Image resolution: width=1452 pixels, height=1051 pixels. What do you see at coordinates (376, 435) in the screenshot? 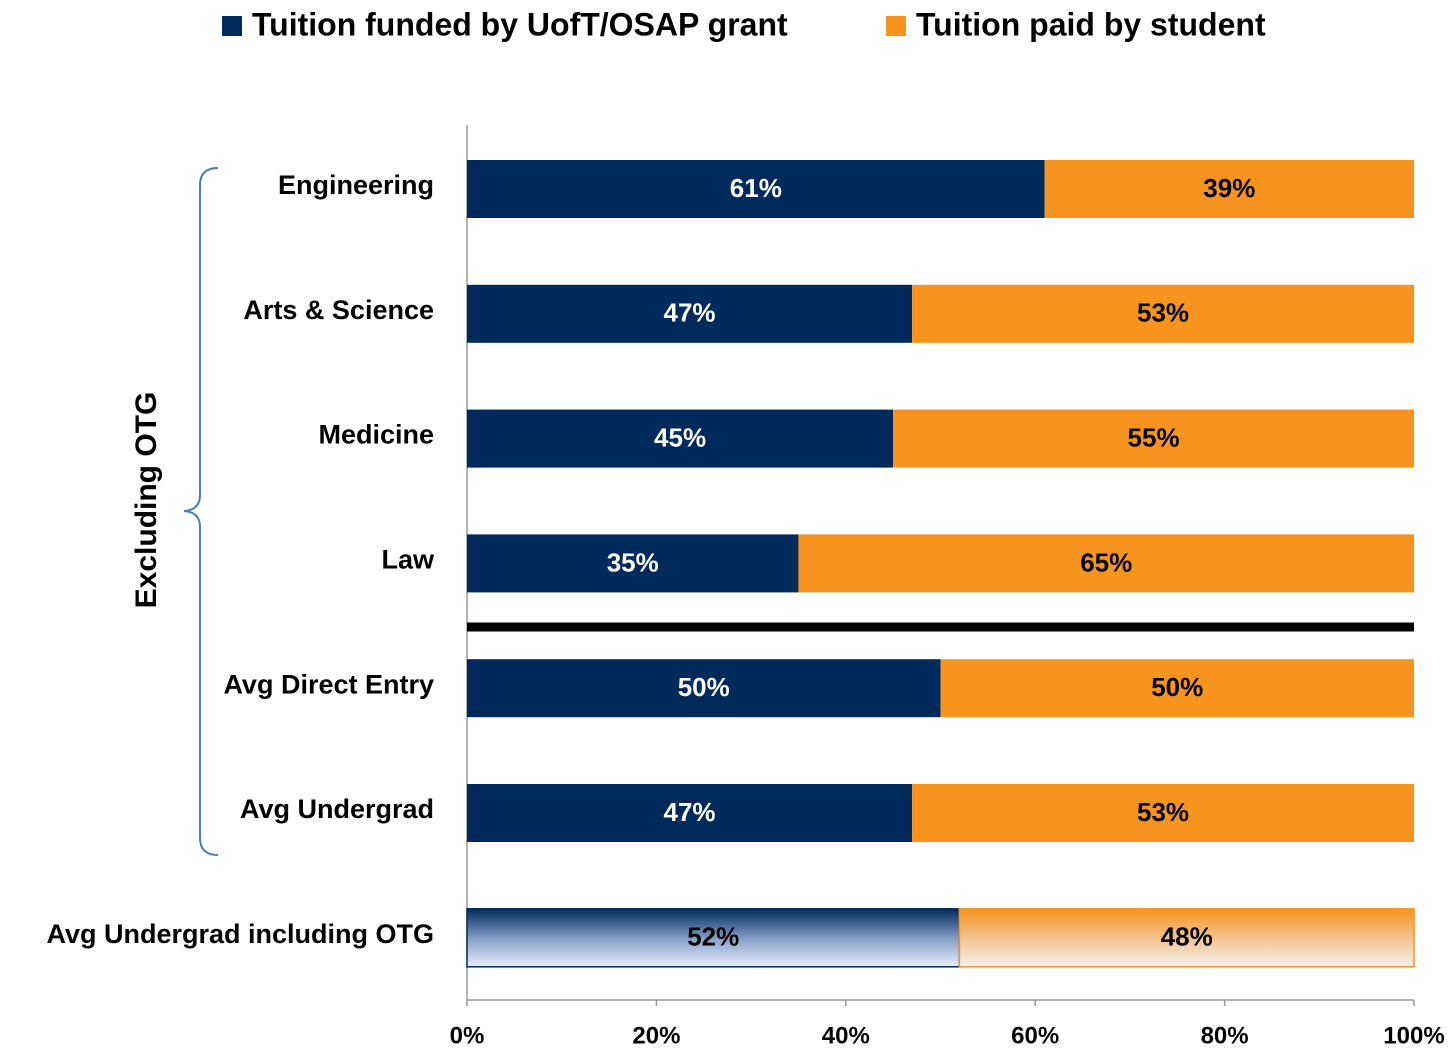
I see `category-label: Medicine` at bounding box center [376, 435].